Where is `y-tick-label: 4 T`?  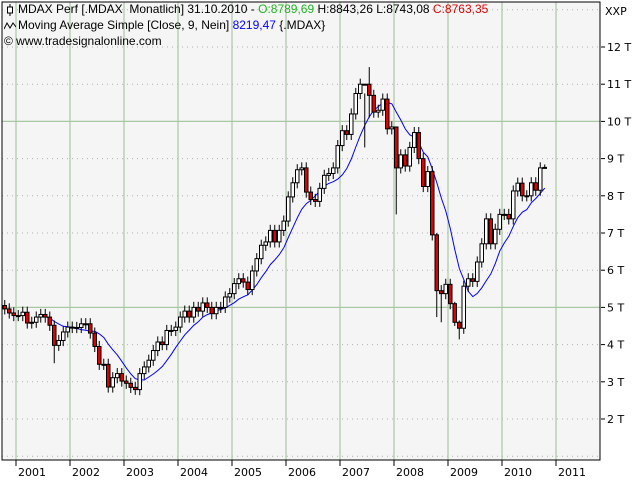
y-tick-label: 4 T is located at coordinates (615, 345).